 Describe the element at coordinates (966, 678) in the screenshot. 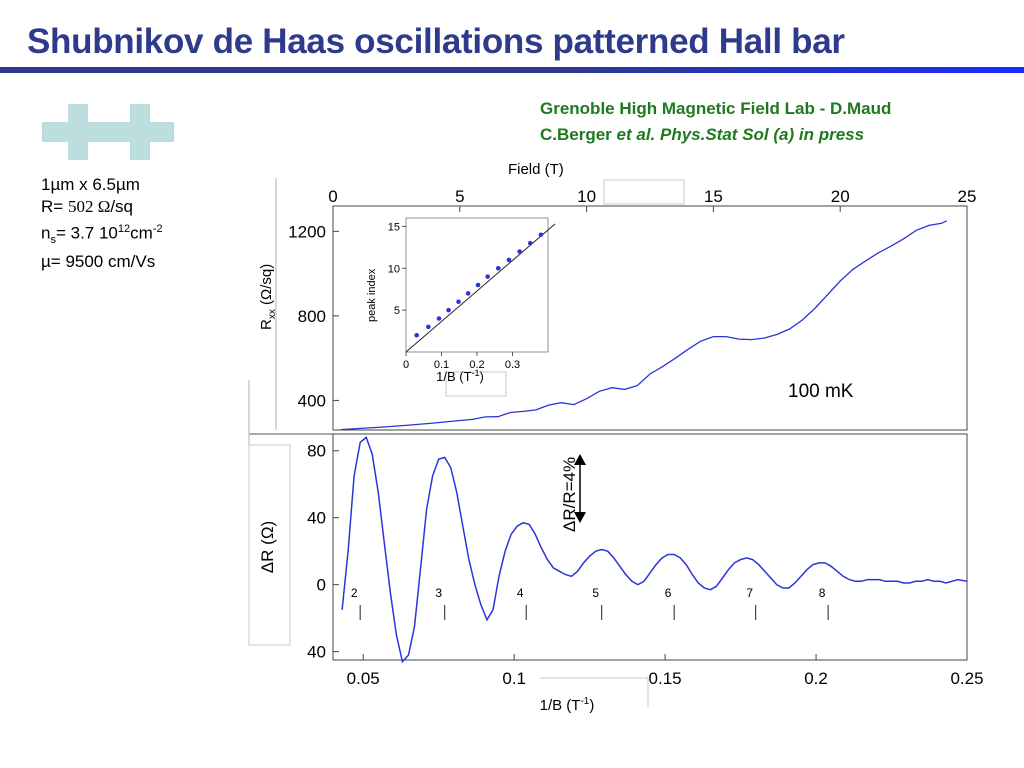

I see `bottom-x-tick-label: 0.25` at that location.